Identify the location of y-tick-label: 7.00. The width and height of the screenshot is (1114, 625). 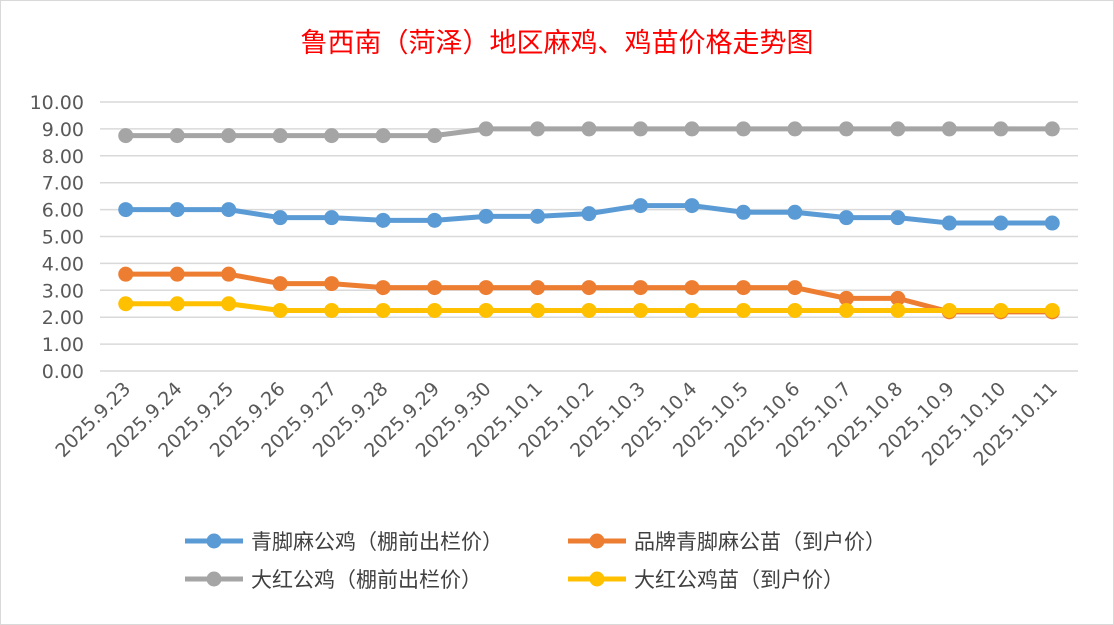
(63, 184).